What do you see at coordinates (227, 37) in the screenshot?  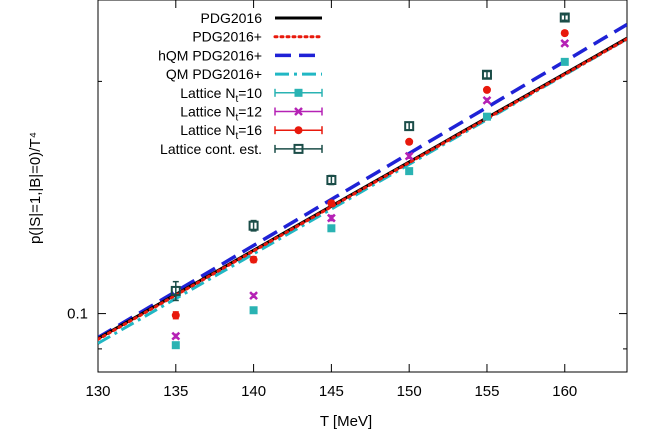 I see `legend-label: PDG2016+` at bounding box center [227, 37].